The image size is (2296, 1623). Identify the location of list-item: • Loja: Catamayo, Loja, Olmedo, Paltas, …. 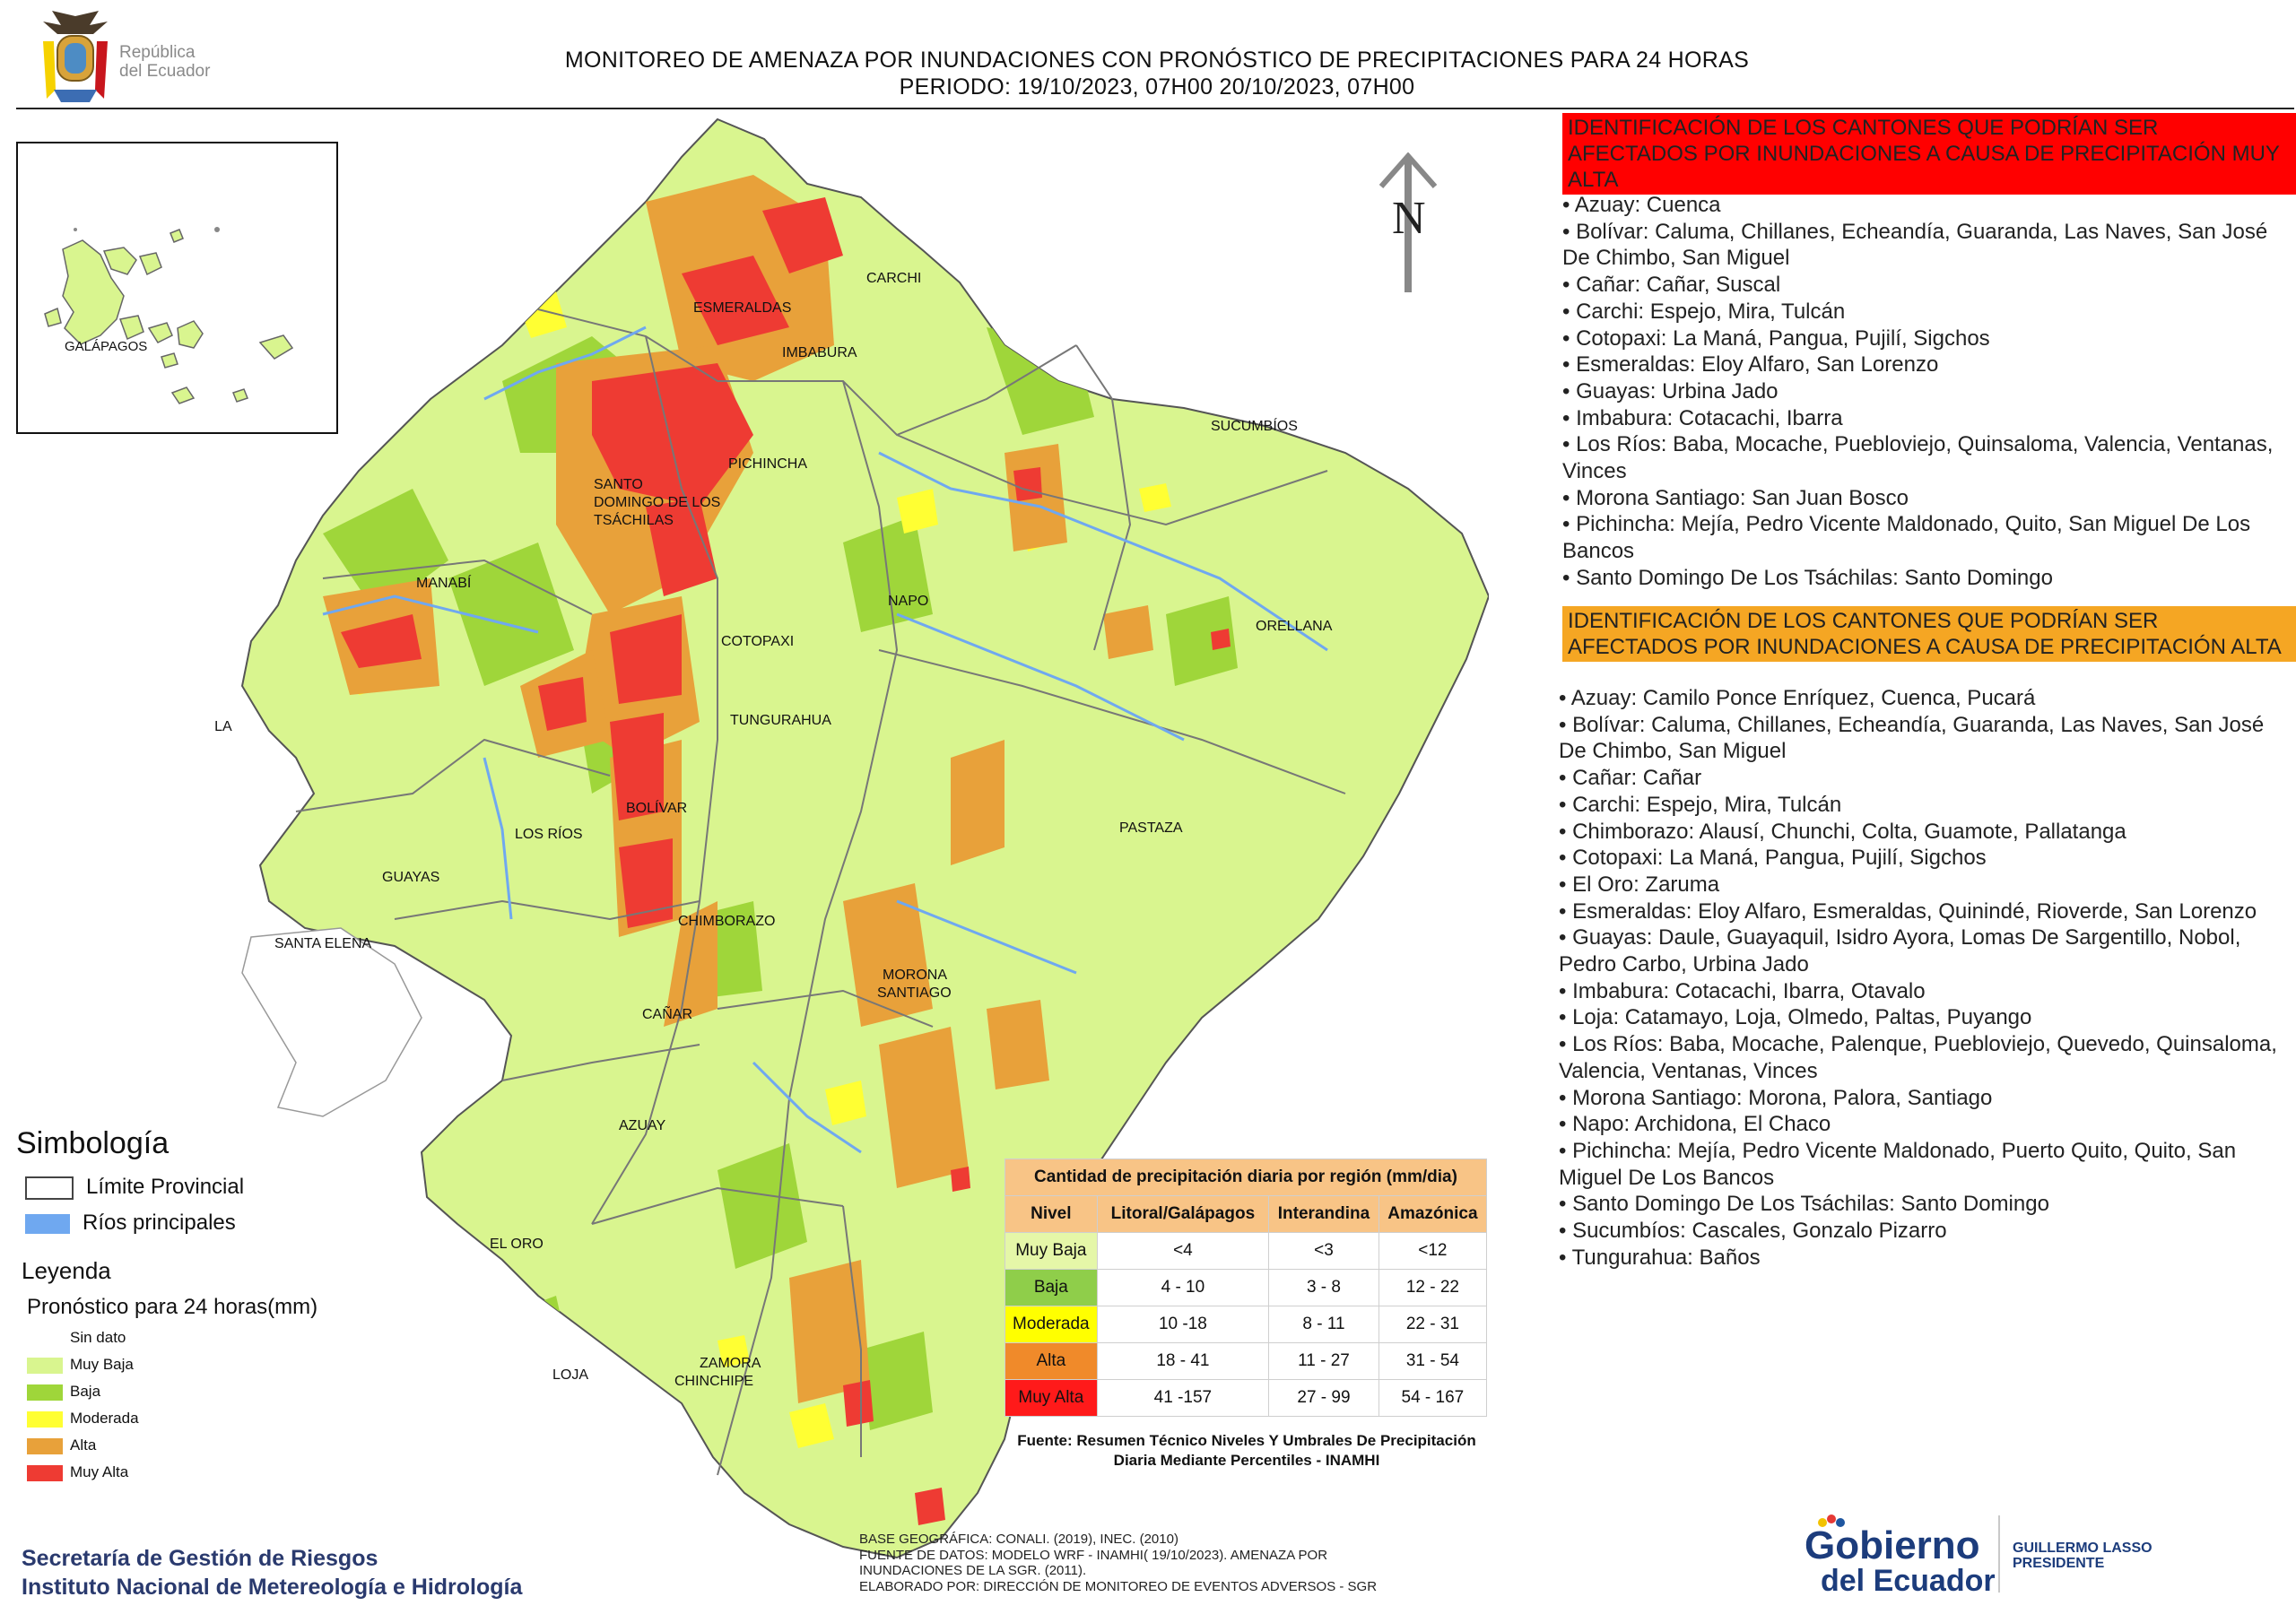
(1795, 1017).